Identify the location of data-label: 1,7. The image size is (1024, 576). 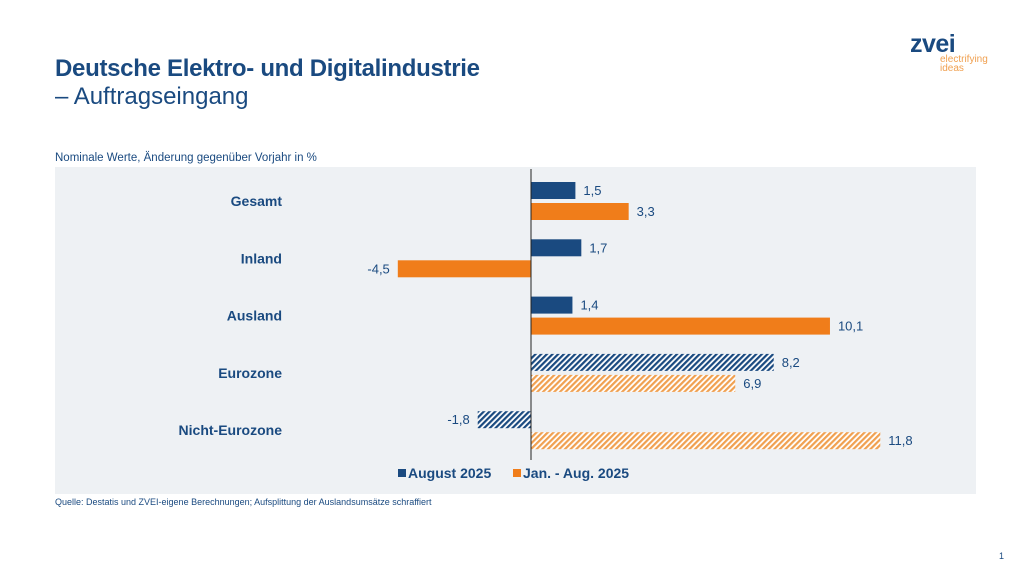
(598, 247).